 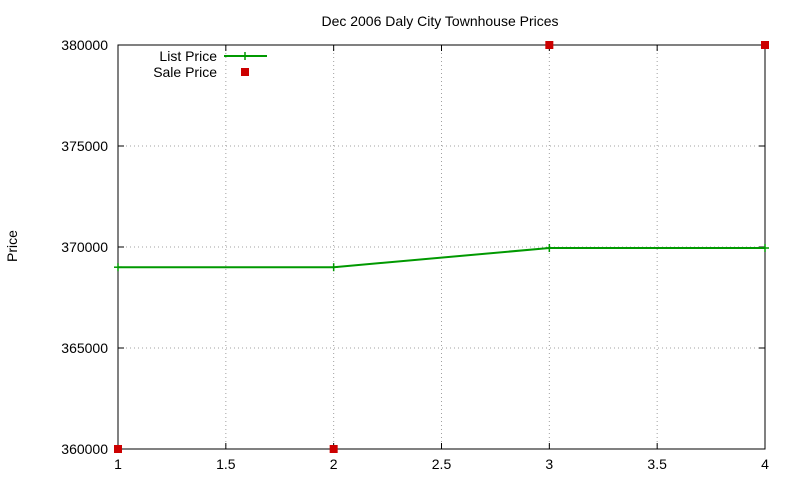 What do you see at coordinates (84, 348) in the screenshot?
I see `y-tick-label: 365000` at bounding box center [84, 348].